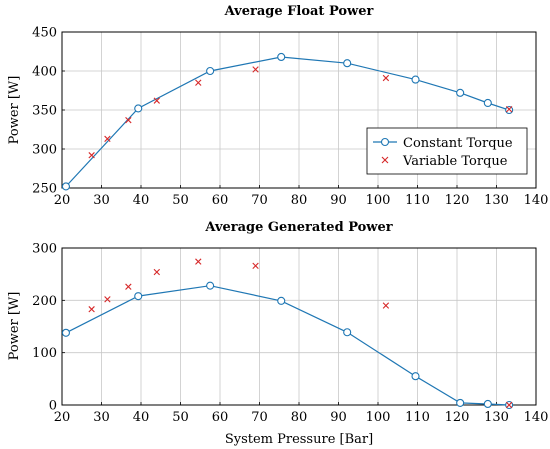 The image size is (550, 449). I want to click on generated-power-x-tick-label: 140, so click(536, 417).